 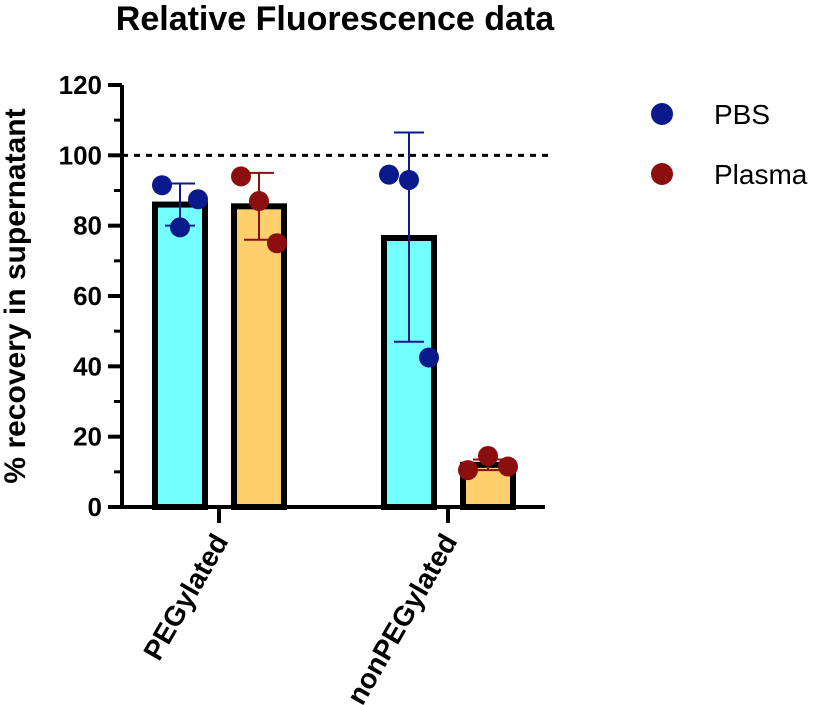 I want to click on x-tick-label: PEGylated, so click(x=185, y=597).